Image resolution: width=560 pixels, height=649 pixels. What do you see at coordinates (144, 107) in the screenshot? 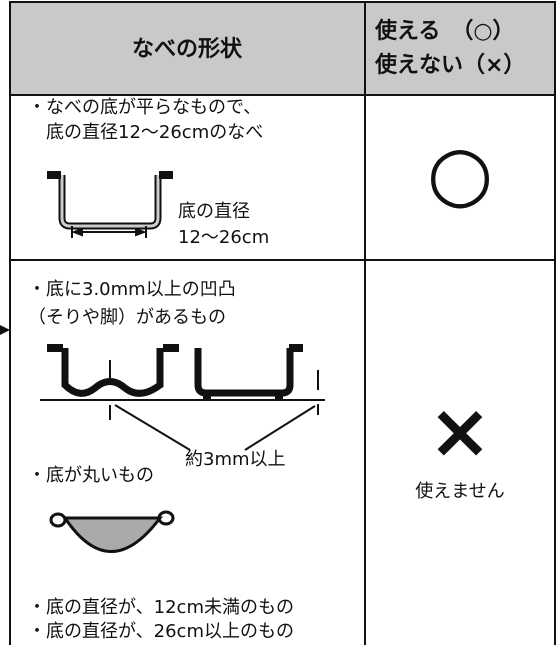
I see `row-text: ・なべの底が平らなもので、` at bounding box center [144, 107].